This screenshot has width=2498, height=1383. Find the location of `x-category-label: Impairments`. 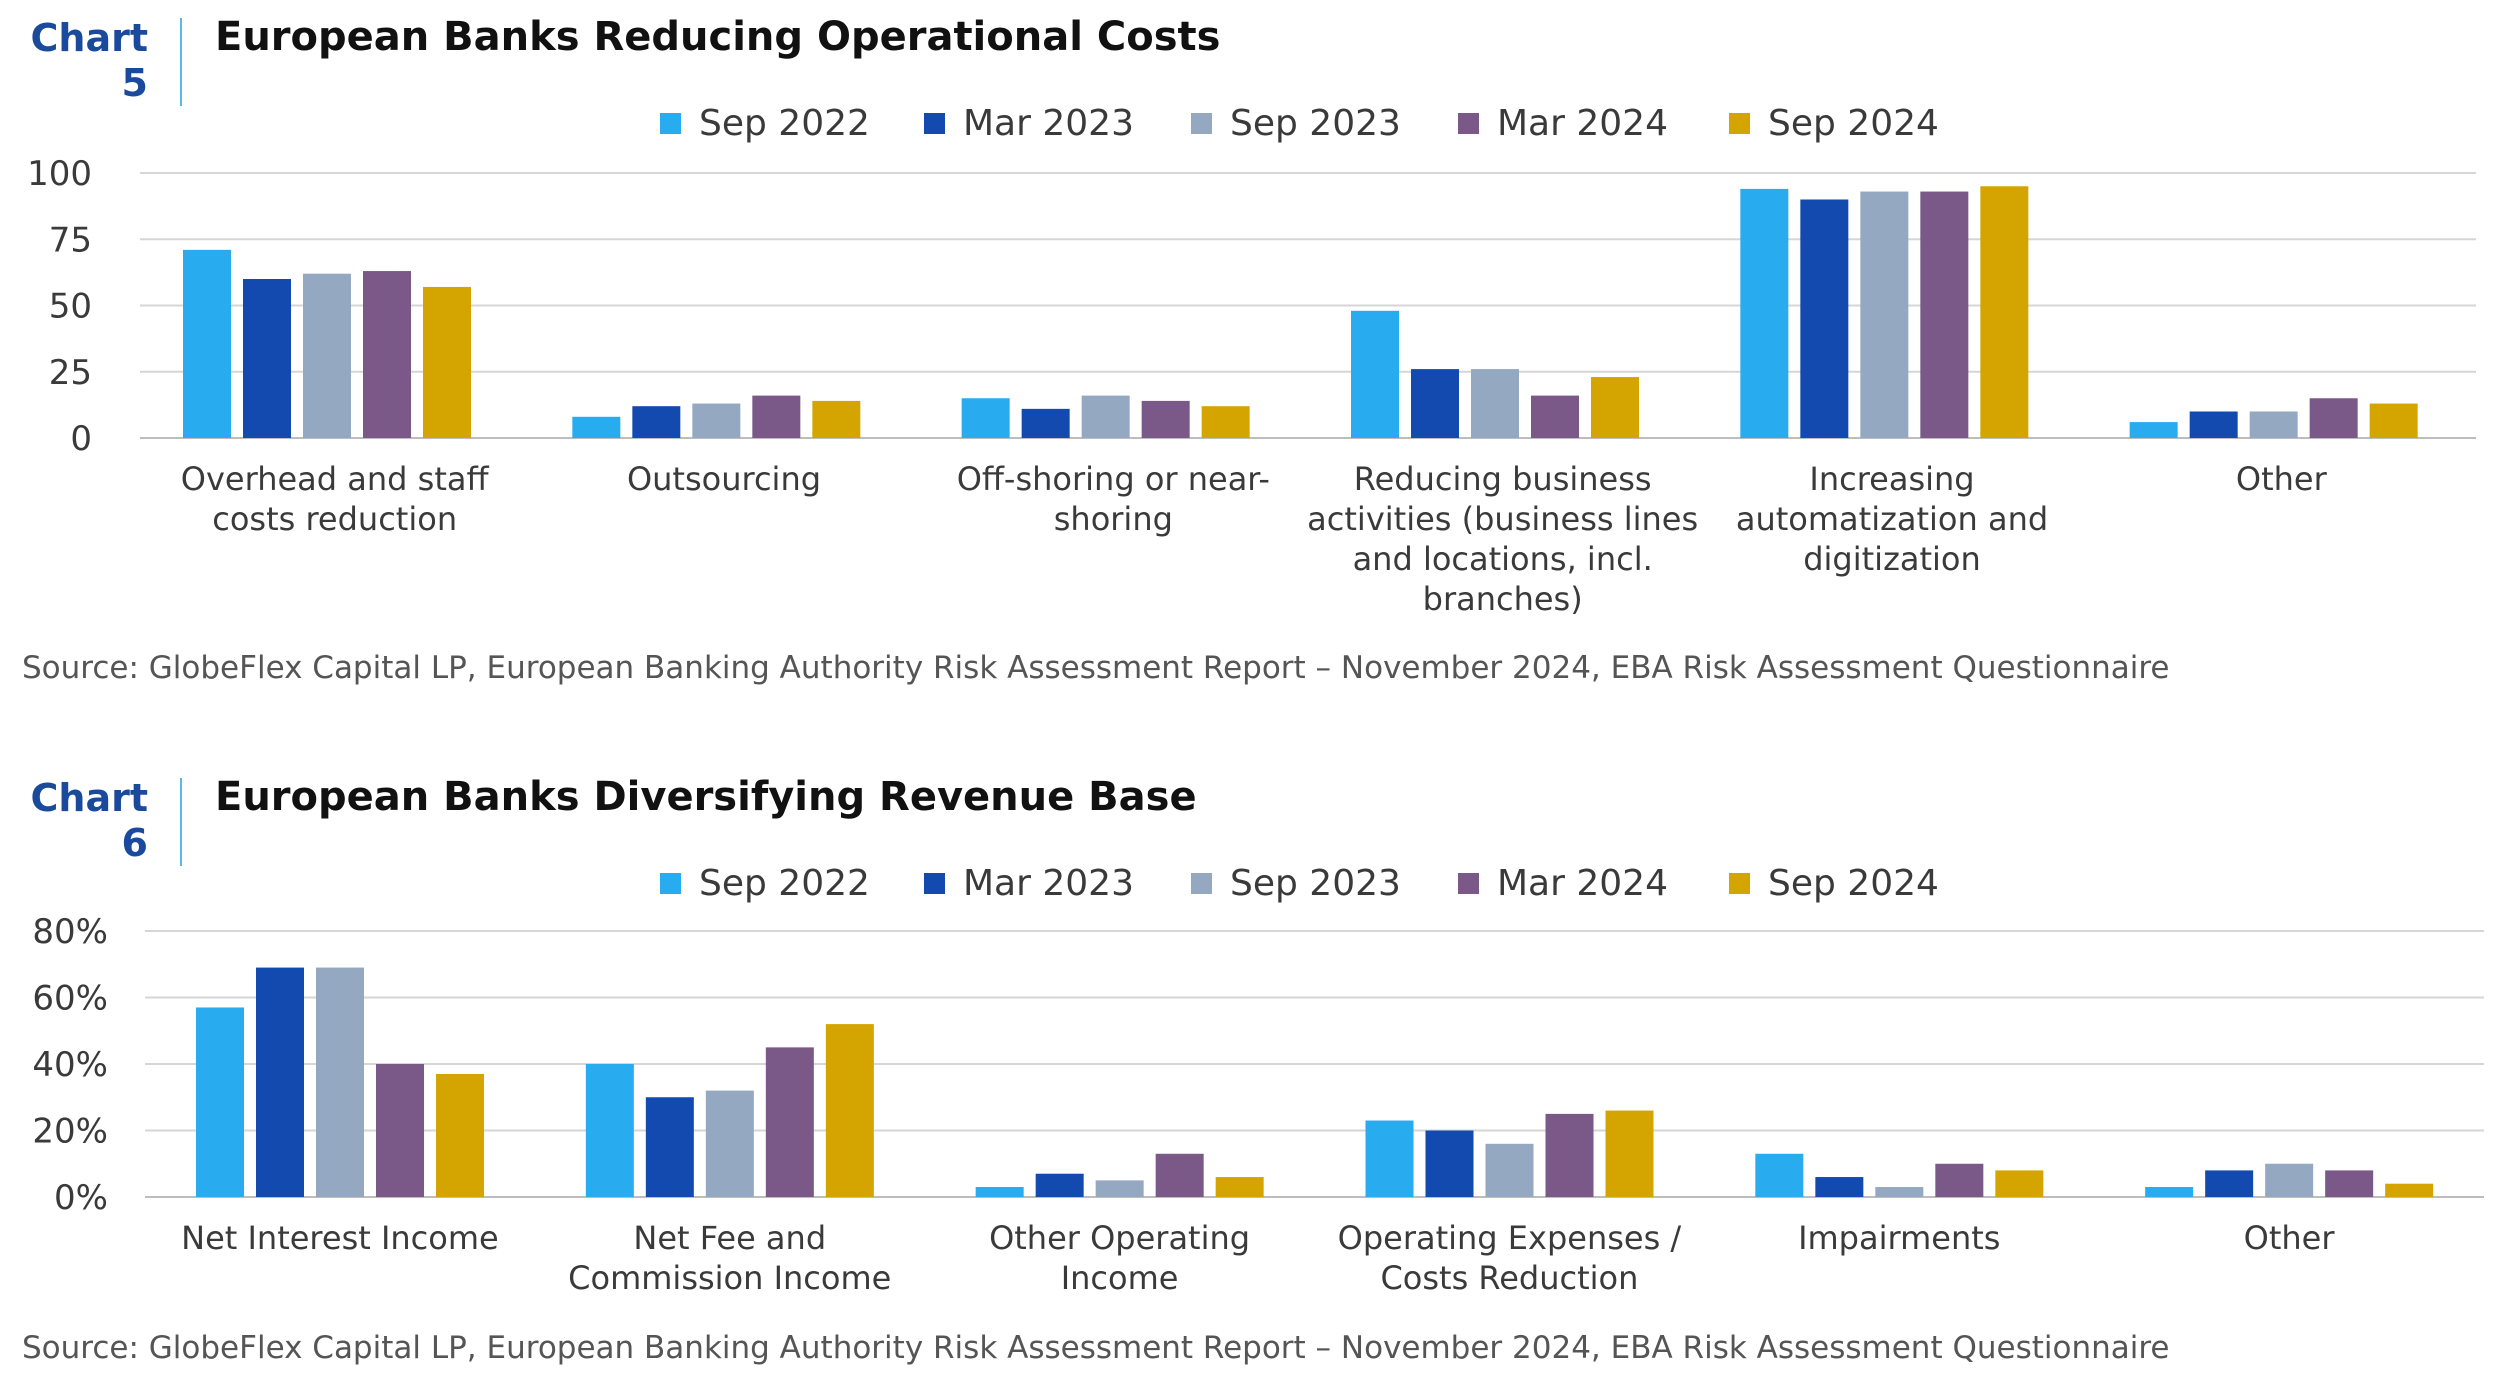

x-category-label: Impairments is located at coordinates (1899, 1238).